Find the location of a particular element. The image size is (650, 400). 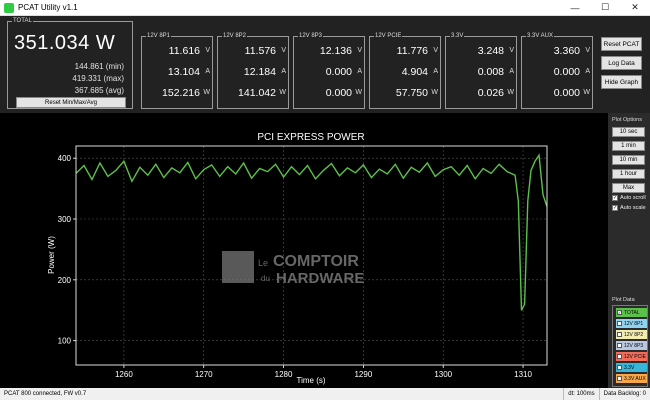

range-10-sec-button: 10 sec is located at coordinates (628, 132).